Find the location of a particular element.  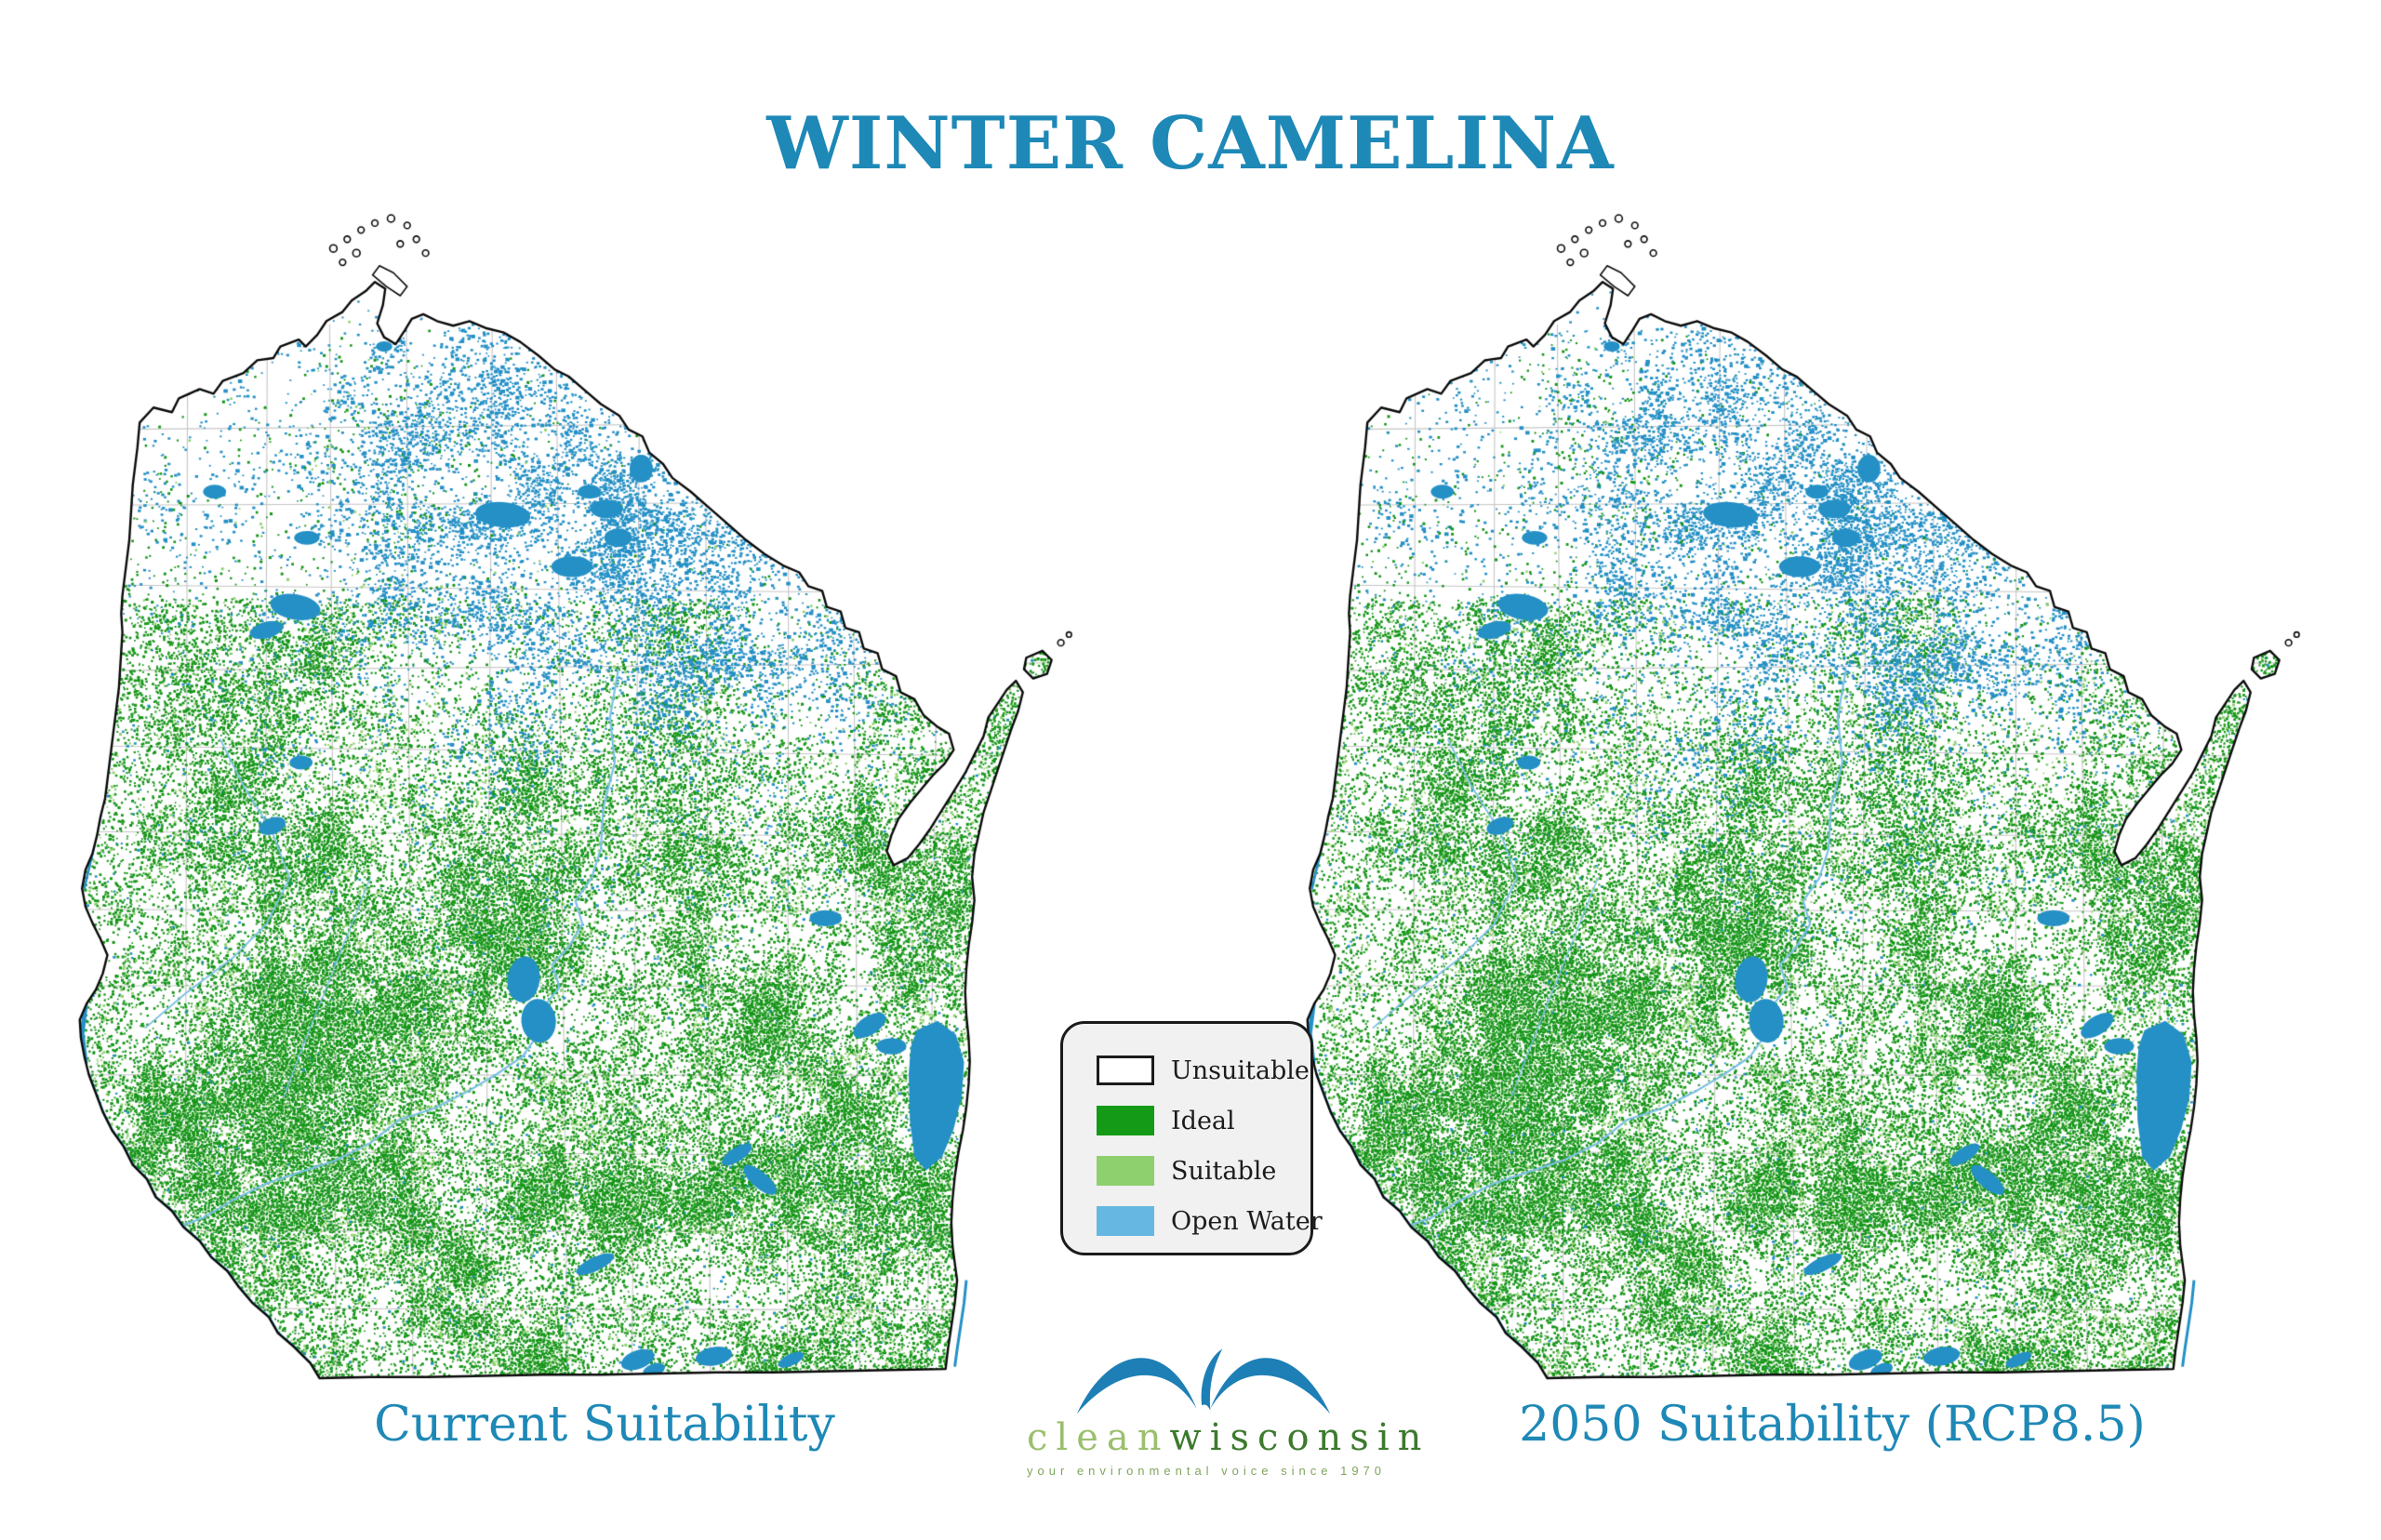

page-title: WINTER CAMELINA is located at coordinates (1190, 143).